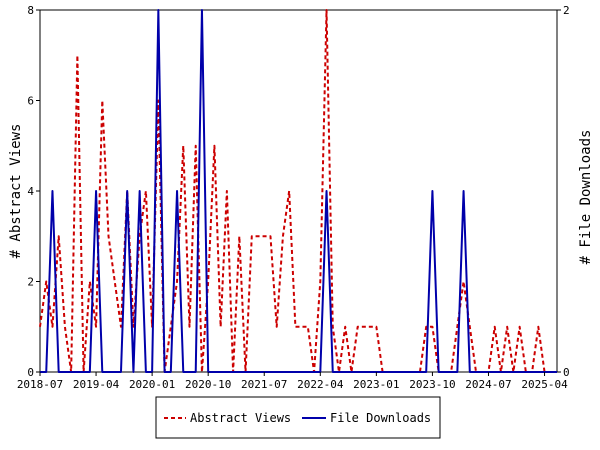  Describe the element at coordinates (208, 384) in the screenshot. I see `x-tick-label: 2020-10` at that location.